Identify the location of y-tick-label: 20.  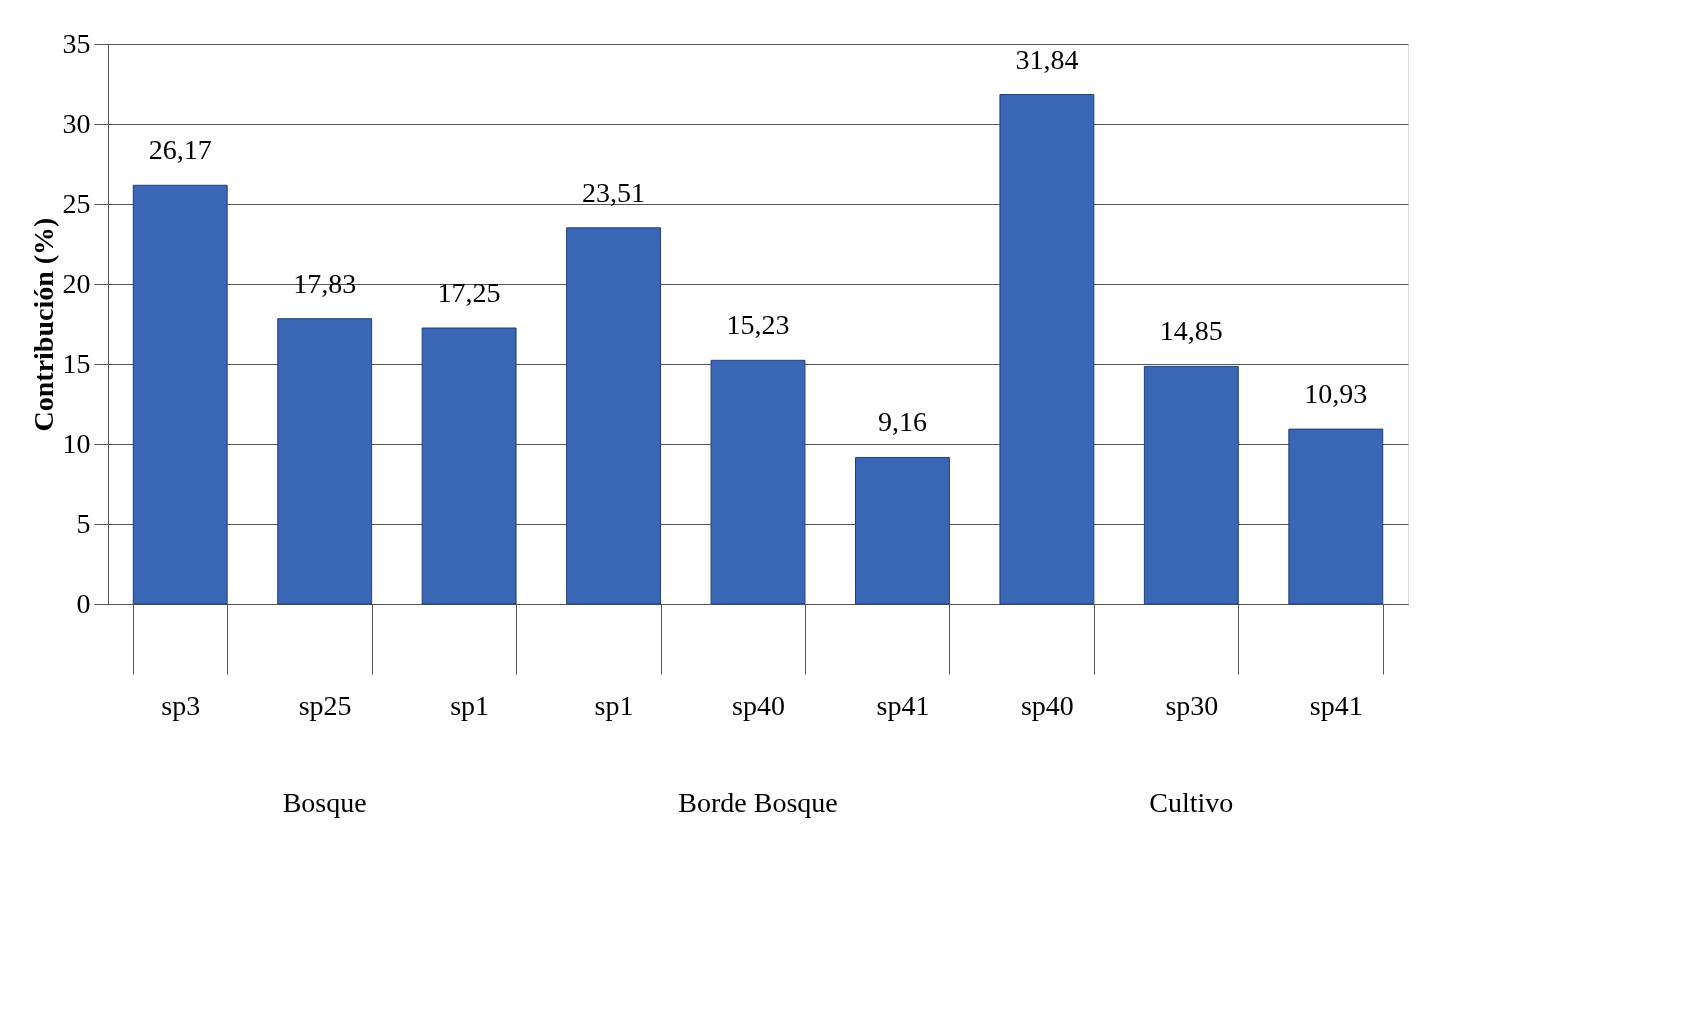
(76, 283).